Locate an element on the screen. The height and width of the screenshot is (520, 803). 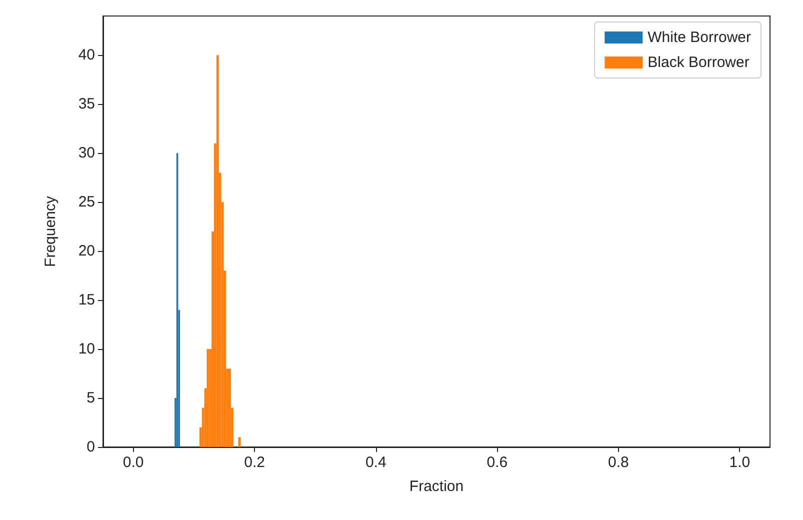
x-tick-label: 0.4 is located at coordinates (375, 462).